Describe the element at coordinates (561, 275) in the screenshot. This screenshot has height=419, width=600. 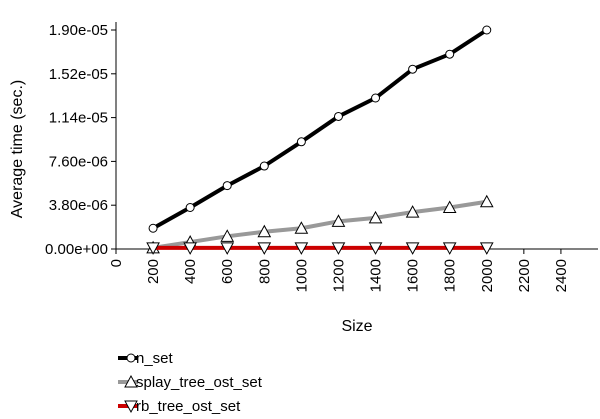
I see `x-tick-label: 2400` at that location.